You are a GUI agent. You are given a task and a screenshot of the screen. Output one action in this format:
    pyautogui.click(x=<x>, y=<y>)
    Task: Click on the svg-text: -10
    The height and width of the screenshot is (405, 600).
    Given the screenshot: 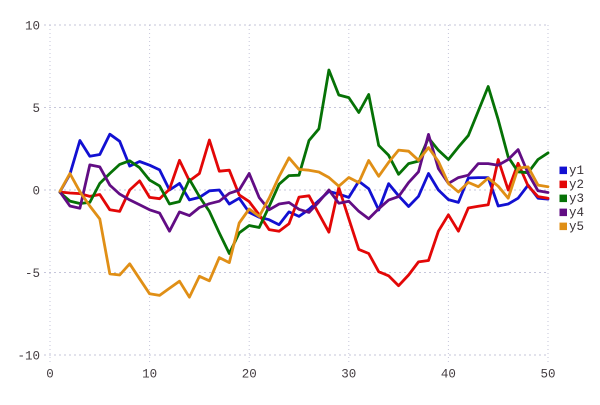 What is the action you would take?
    pyautogui.click(x=28, y=356)
    